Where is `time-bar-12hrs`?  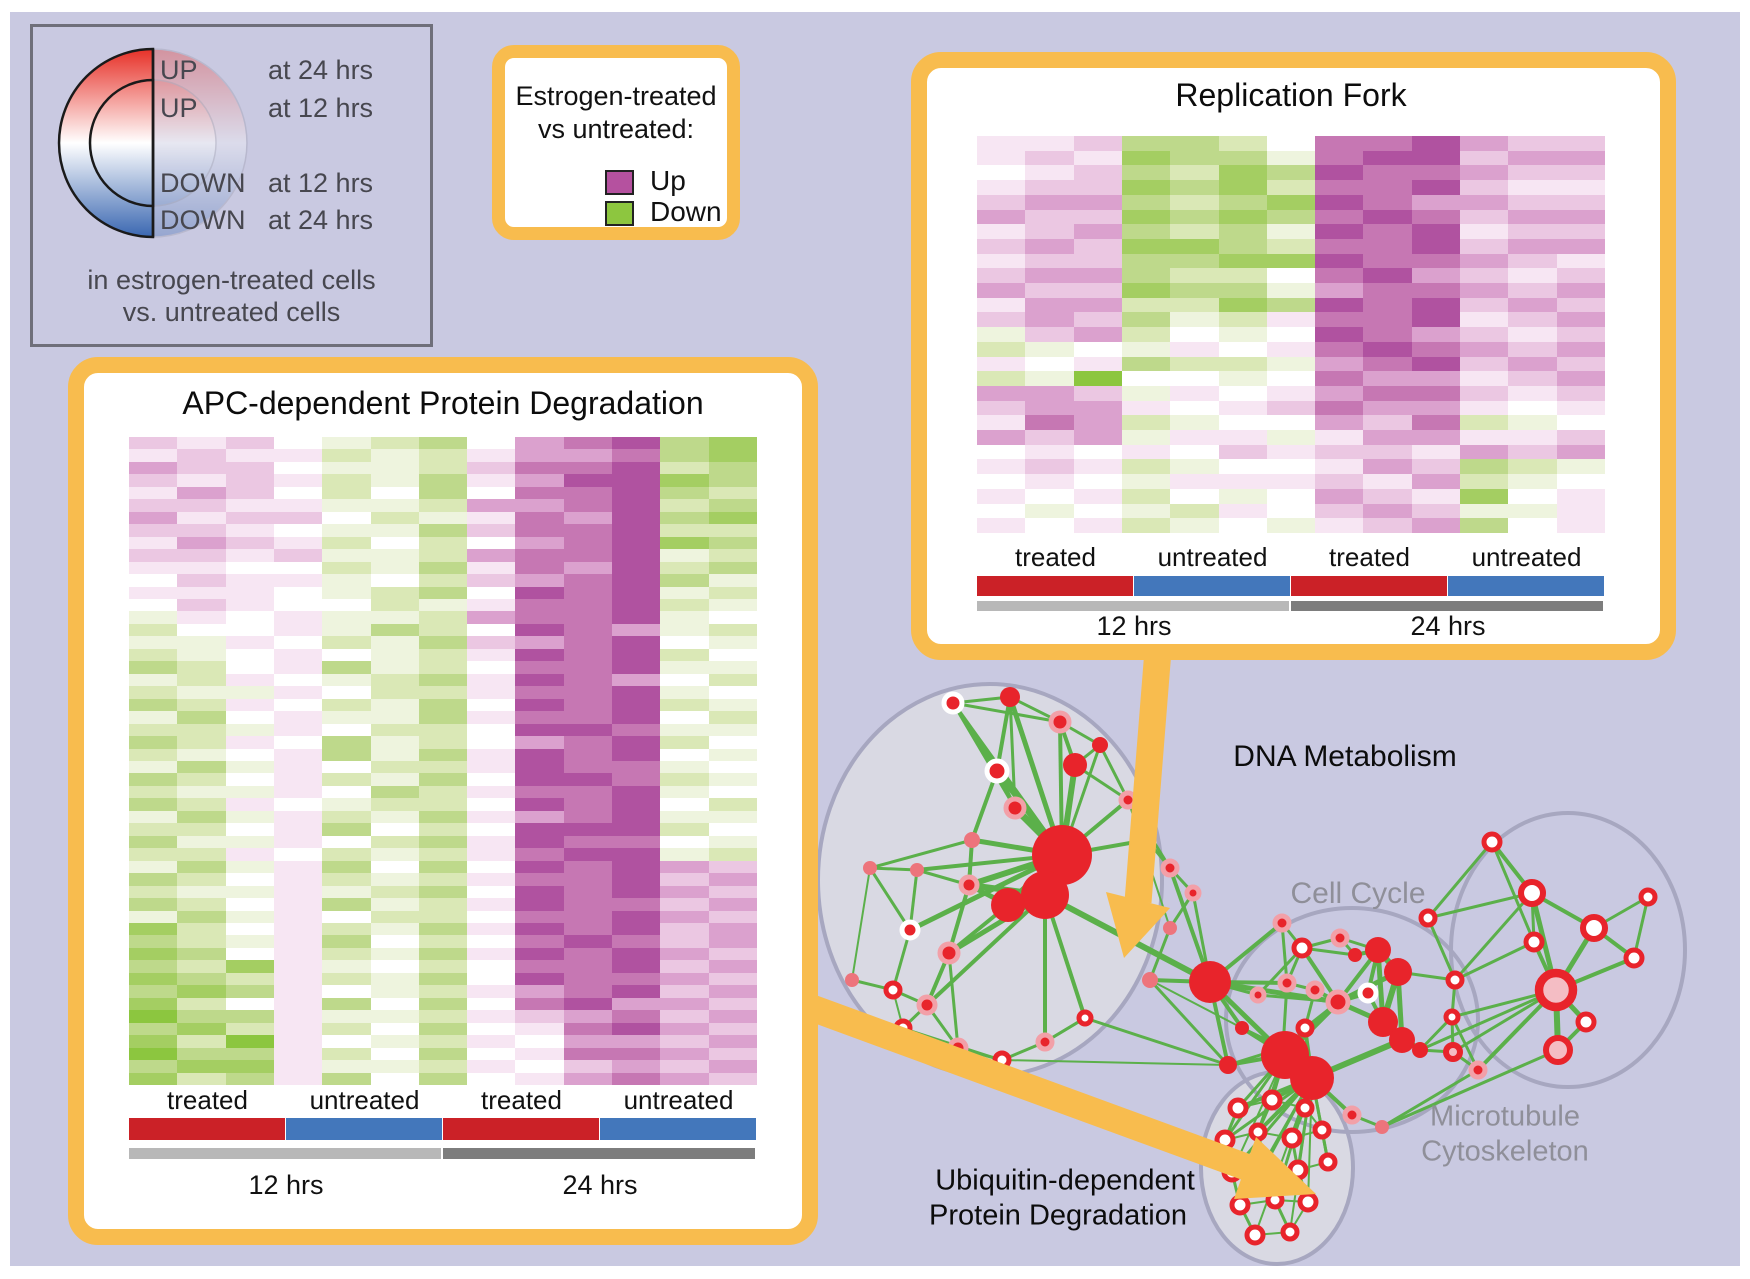 time-bar-12hrs is located at coordinates (1133, 606).